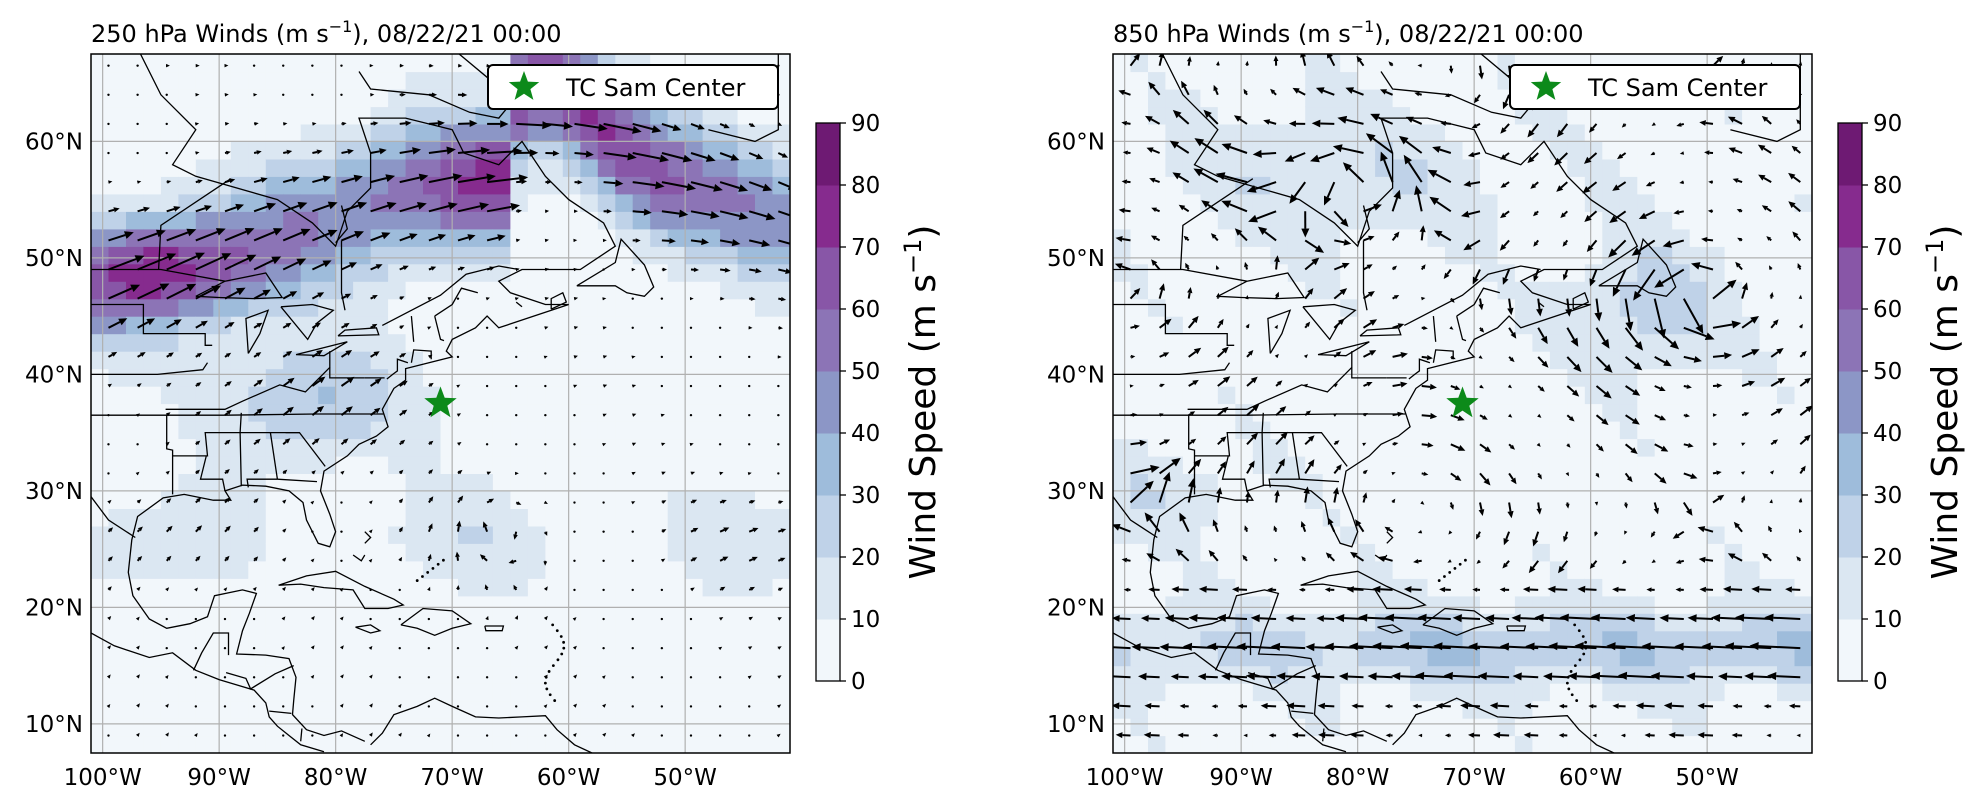 Image resolution: width=1965 pixels, height=798 pixels. What do you see at coordinates (1850, 154) in the screenshot?
I see `colorbar-bin` at bounding box center [1850, 154].